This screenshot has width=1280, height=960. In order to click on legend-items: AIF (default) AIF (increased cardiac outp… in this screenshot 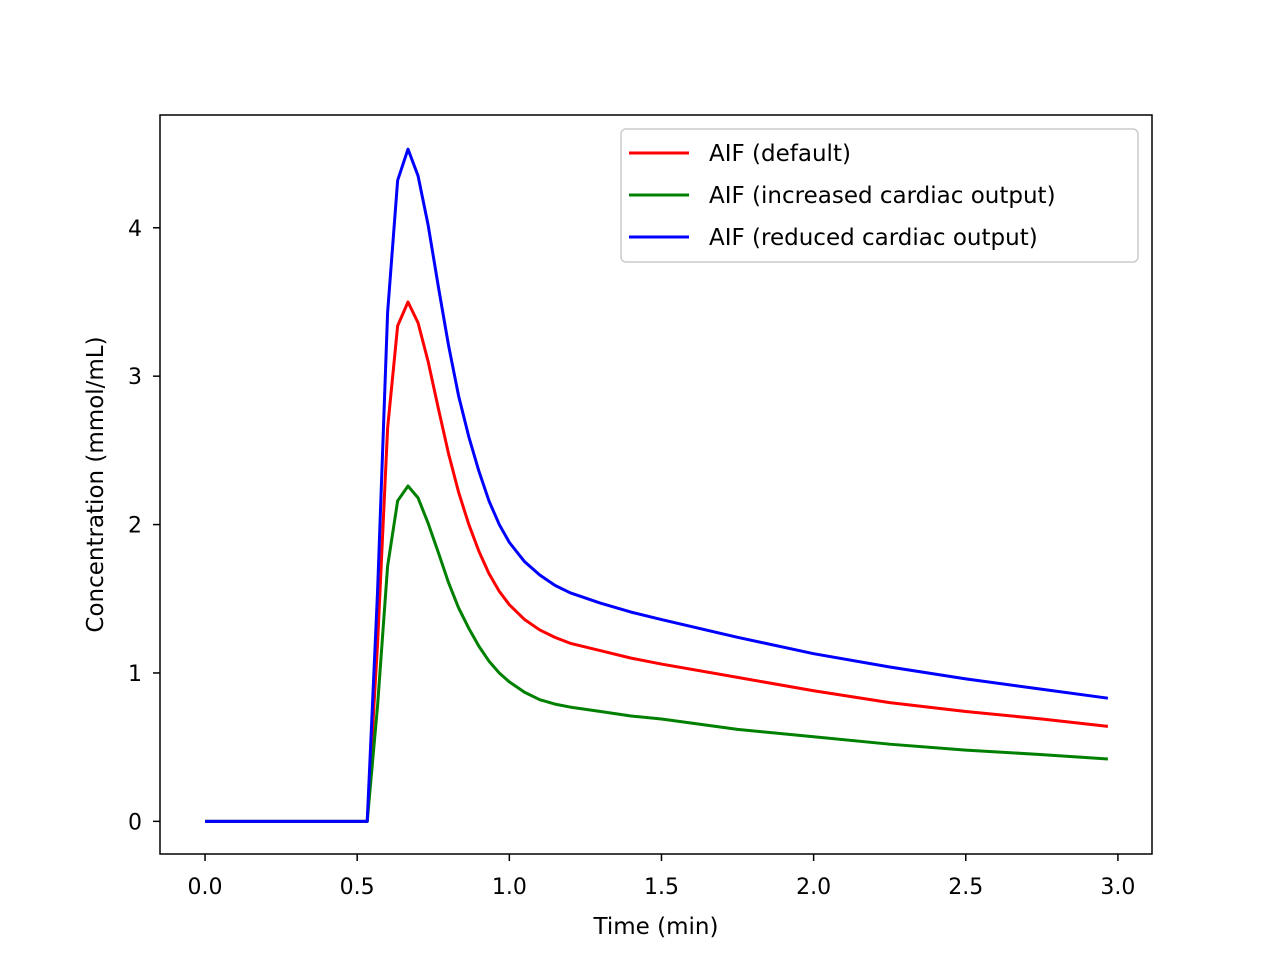, I will do `click(842, 196)`.